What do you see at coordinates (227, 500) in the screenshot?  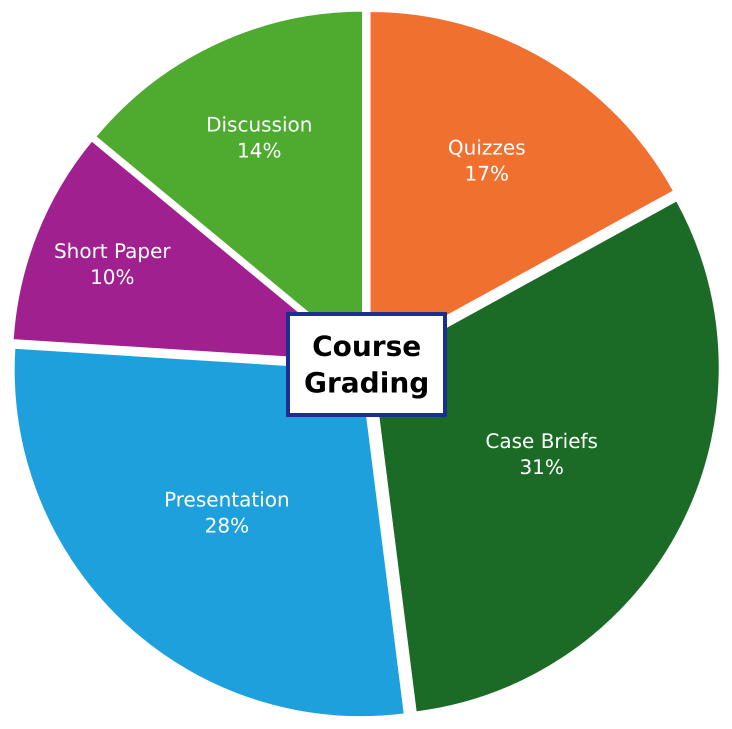 I see `slice-label: Presentation` at bounding box center [227, 500].